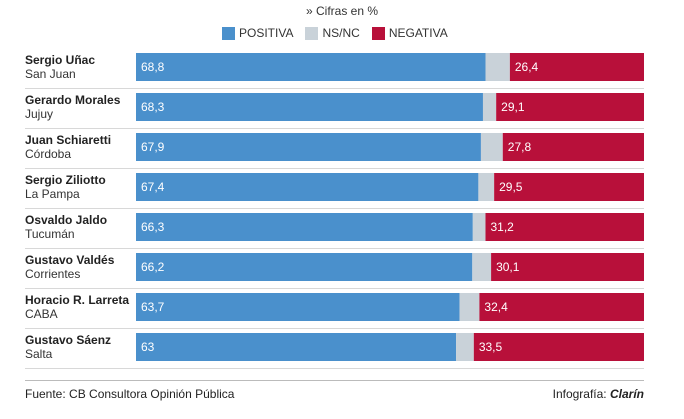  I want to click on governor-name: Gustavo Valdés, so click(70, 260).